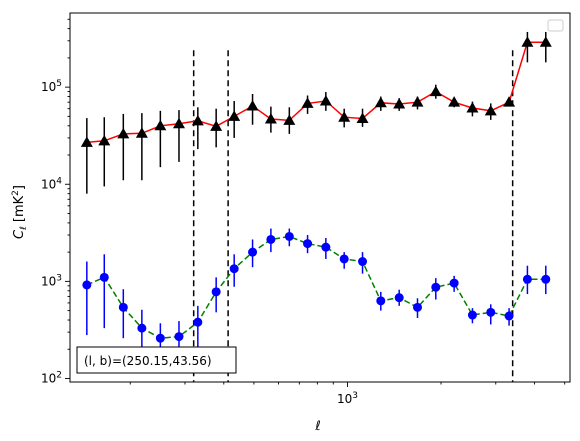 The image size is (580, 441). I want to click on annotation-box, so click(156, 360).